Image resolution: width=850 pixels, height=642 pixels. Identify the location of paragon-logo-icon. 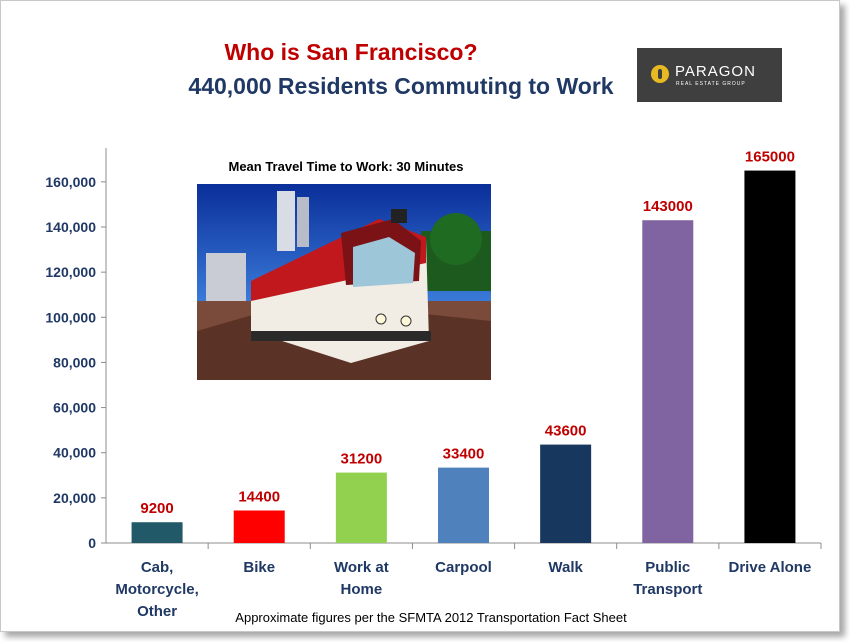
(660, 74).